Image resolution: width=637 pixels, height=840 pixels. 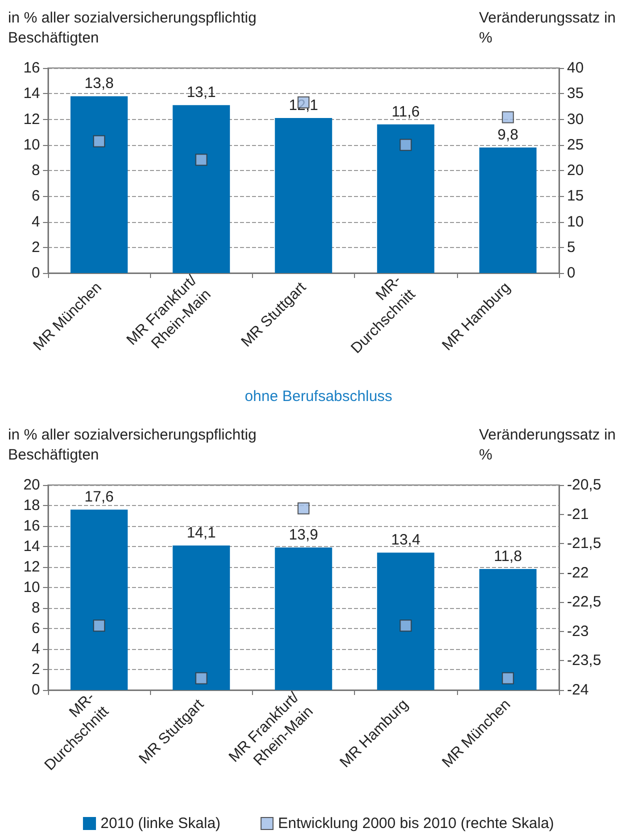 What do you see at coordinates (578, 514) in the screenshot?
I see `y2-tick-label: -21` at bounding box center [578, 514].